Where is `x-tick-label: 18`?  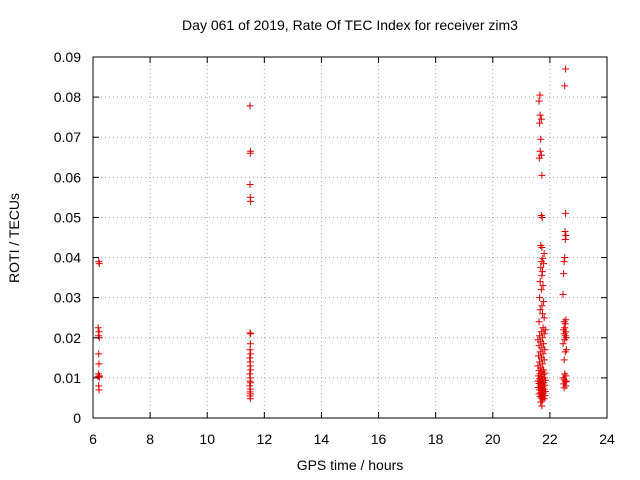
x-tick-label: 18 is located at coordinates (436, 439).